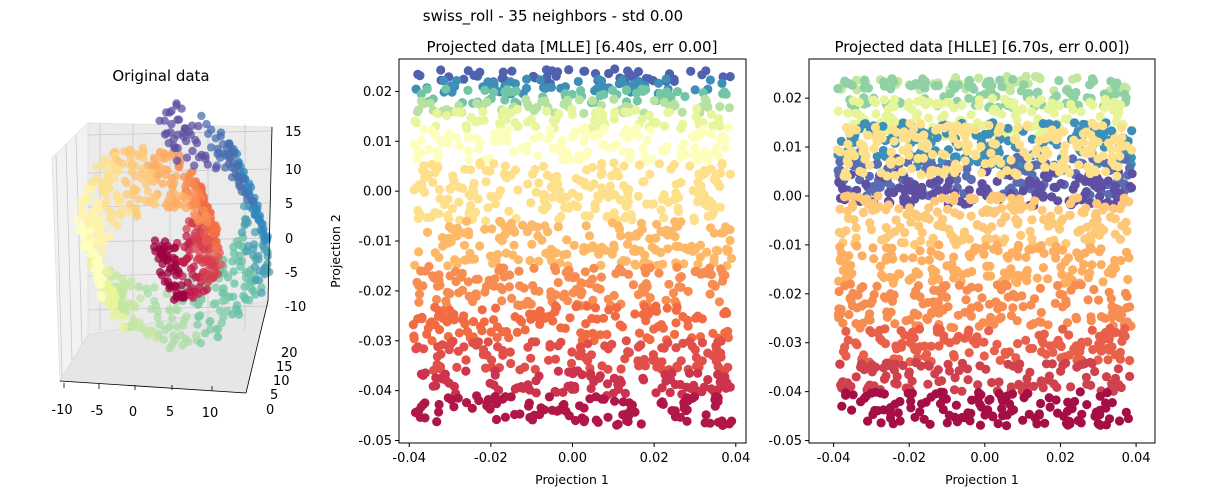 The image size is (1211, 496). I want to click on hlle-y-tick-label: 0.00, so click(787, 196).